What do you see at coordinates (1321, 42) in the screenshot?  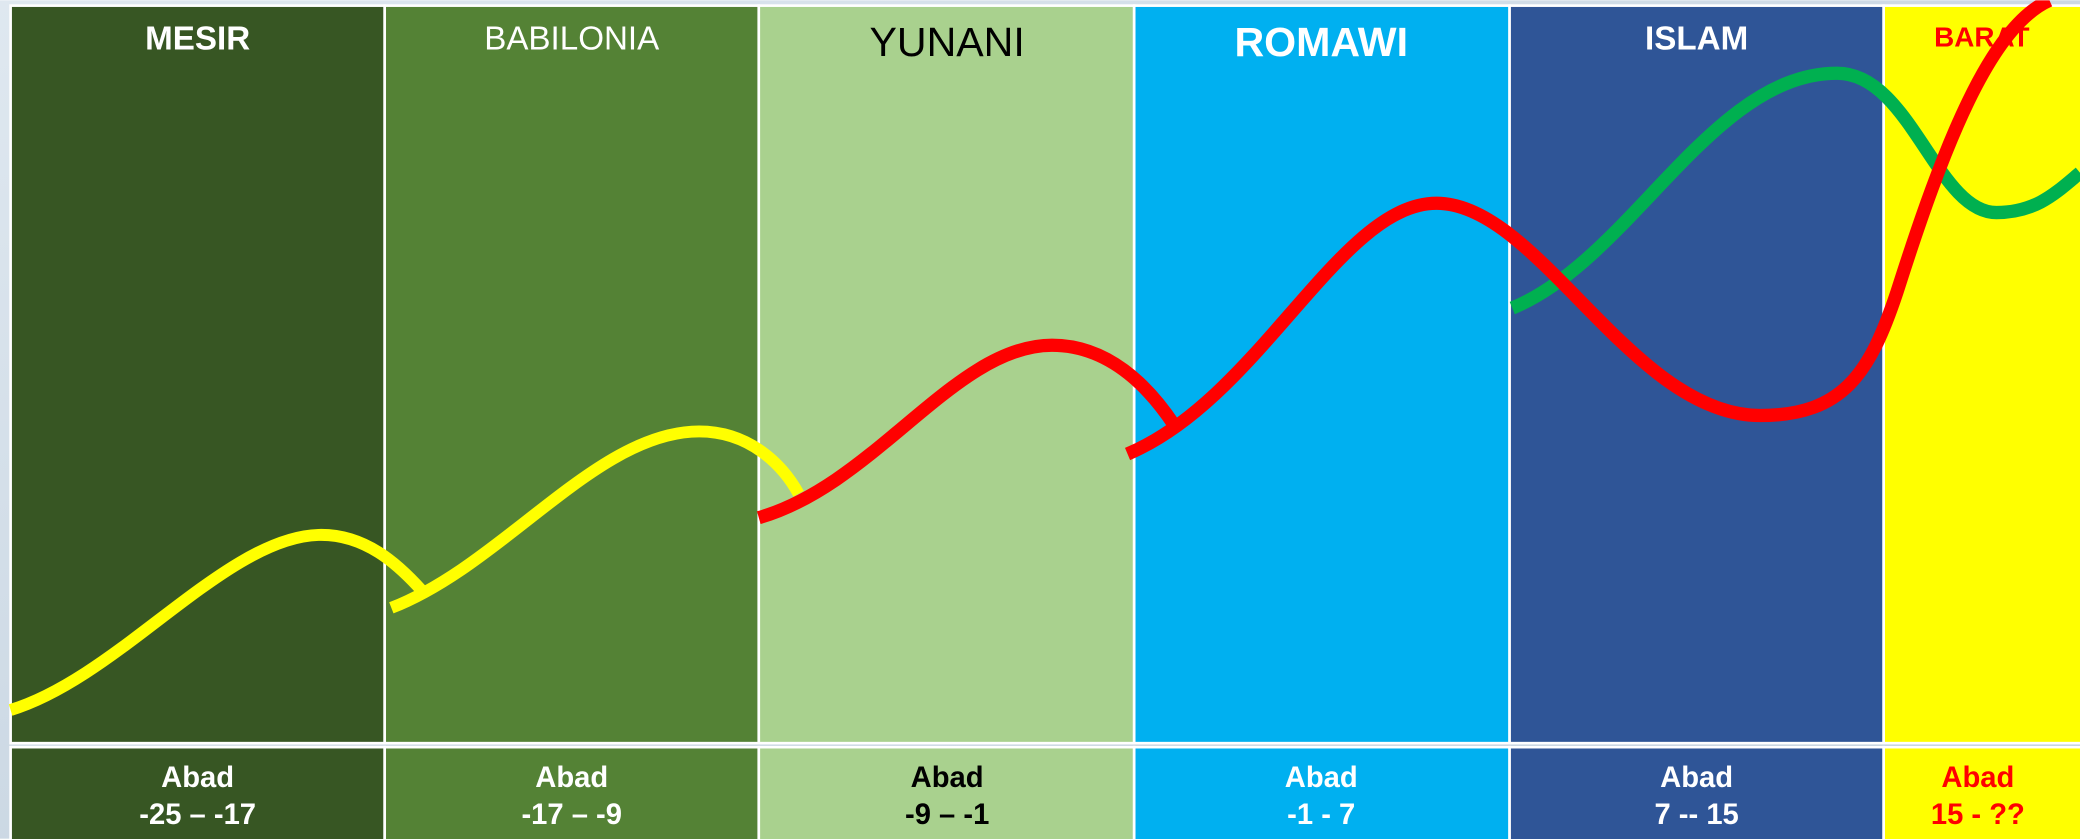 I see `column-title: ROMAWI` at bounding box center [1321, 42].